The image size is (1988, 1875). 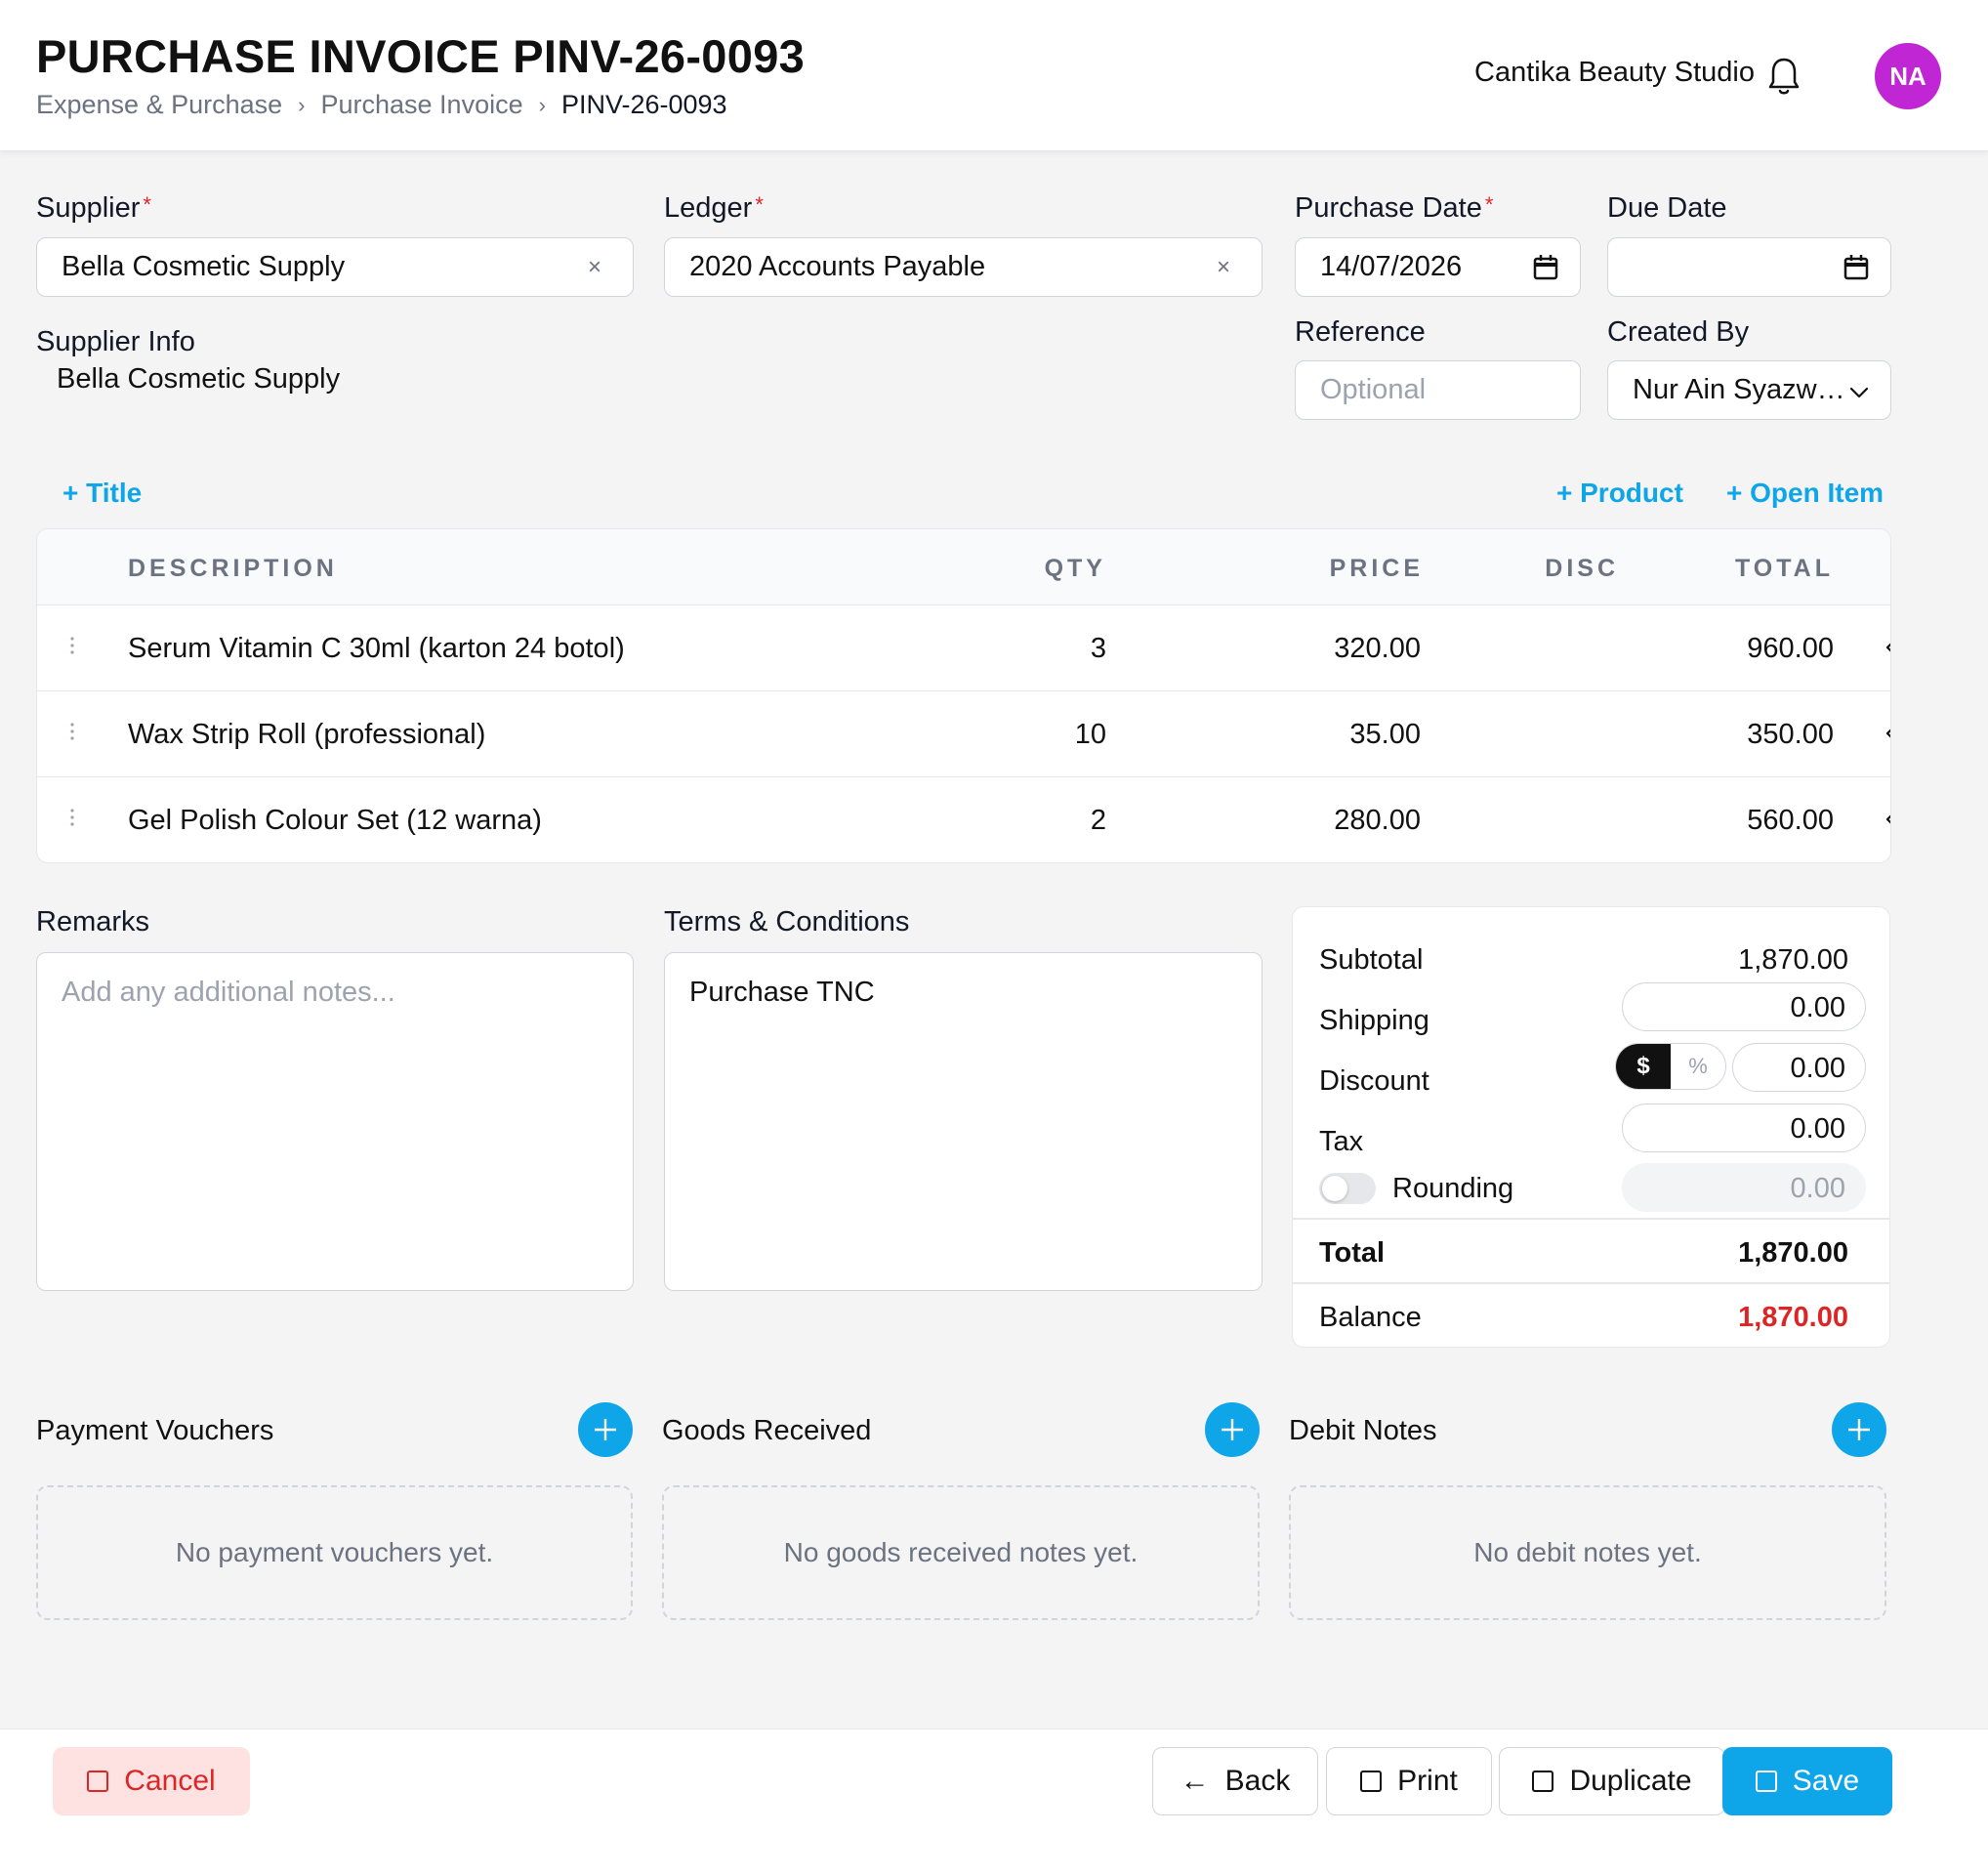 I want to click on cancel-label: Cancel, so click(x=170, y=1781).